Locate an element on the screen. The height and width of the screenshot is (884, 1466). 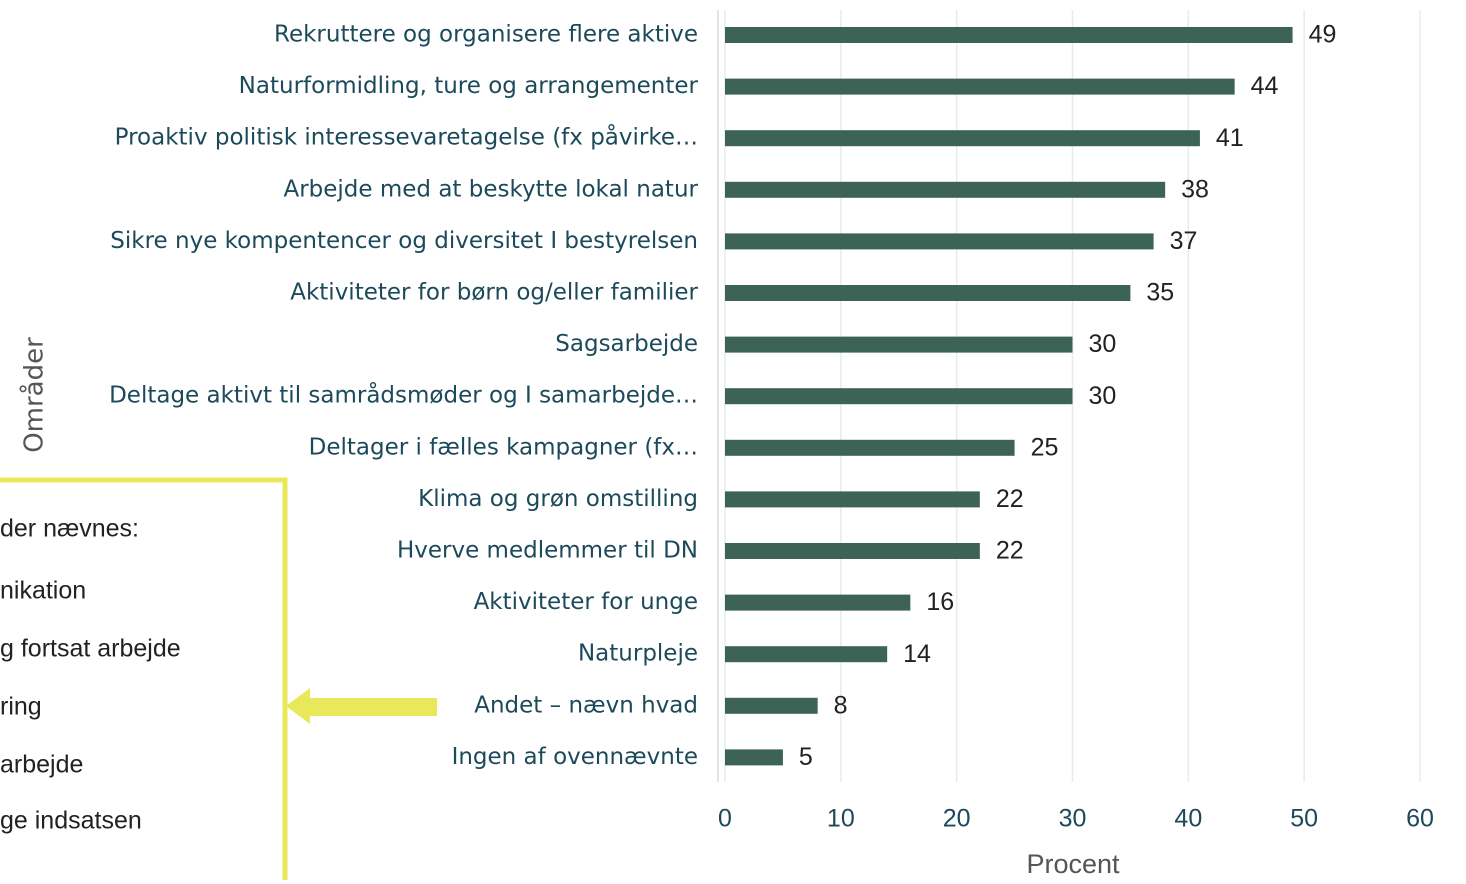
x-tick-label: 20 is located at coordinates (957, 819).